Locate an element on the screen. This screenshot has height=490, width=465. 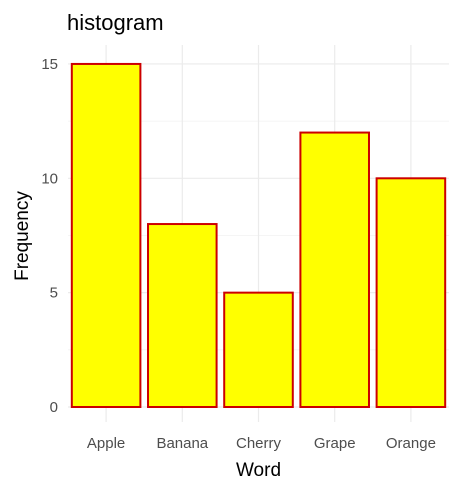
chart-title: histogram is located at coordinates (115, 22).